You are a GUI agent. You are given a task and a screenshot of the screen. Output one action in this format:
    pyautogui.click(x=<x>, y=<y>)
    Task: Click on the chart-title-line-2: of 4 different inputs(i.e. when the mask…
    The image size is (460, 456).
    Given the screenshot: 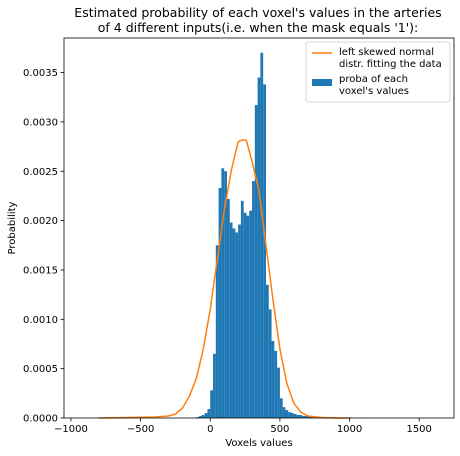 What is the action you would take?
    pyautogui.click(x=258, y=27)
    